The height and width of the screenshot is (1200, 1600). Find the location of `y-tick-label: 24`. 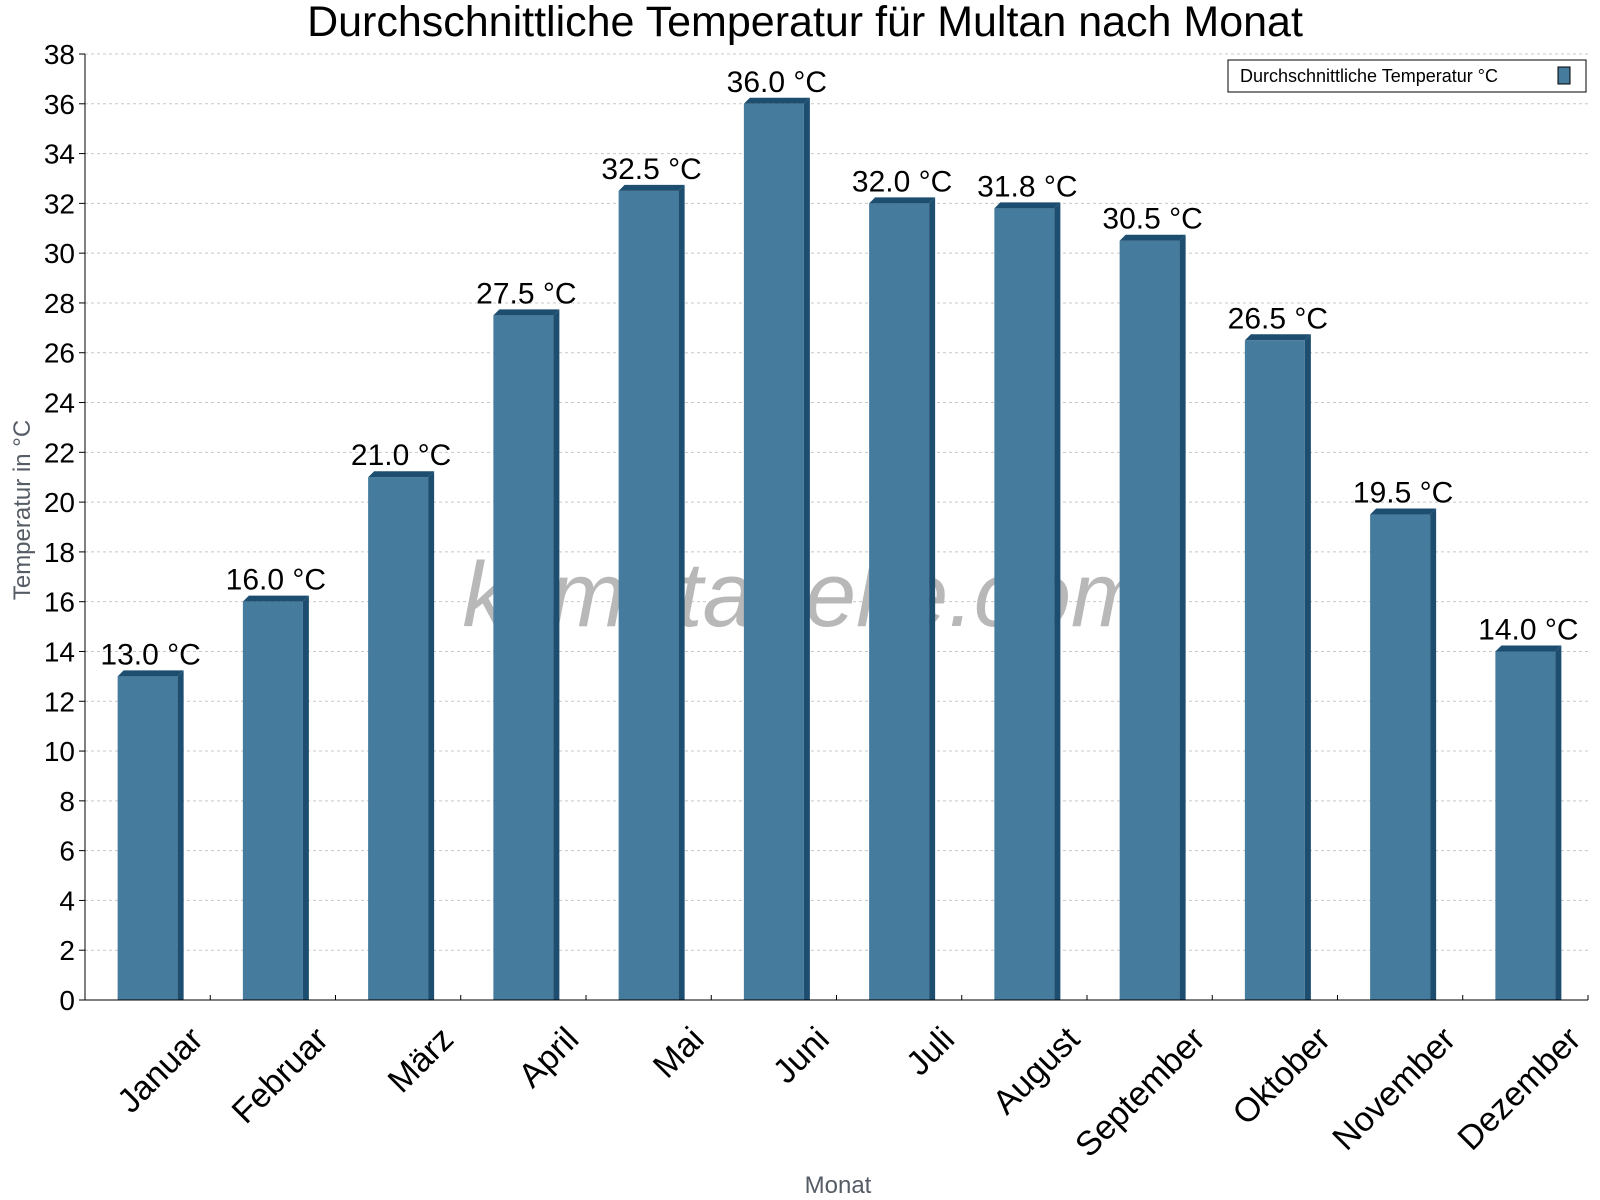

y-tick-label: 24 is located at coordinates (59, 403).